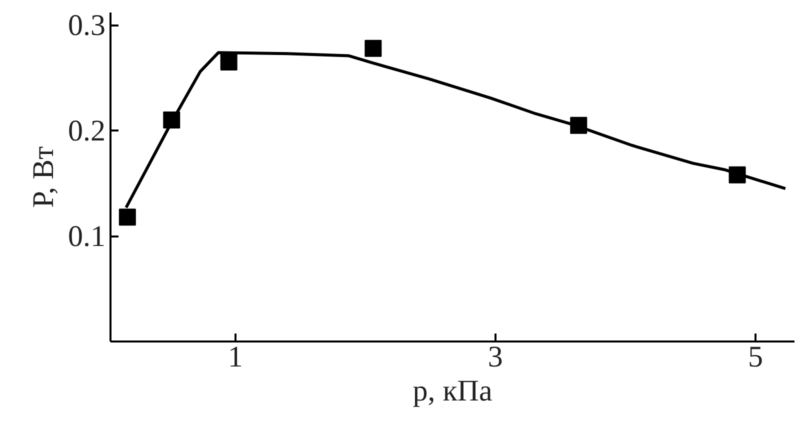 The width and height of the screenshot is (802, 421). Describe the element at coordinates (87, 237) in the screenshot. I see `y-tick-label: 0.1` at that location.